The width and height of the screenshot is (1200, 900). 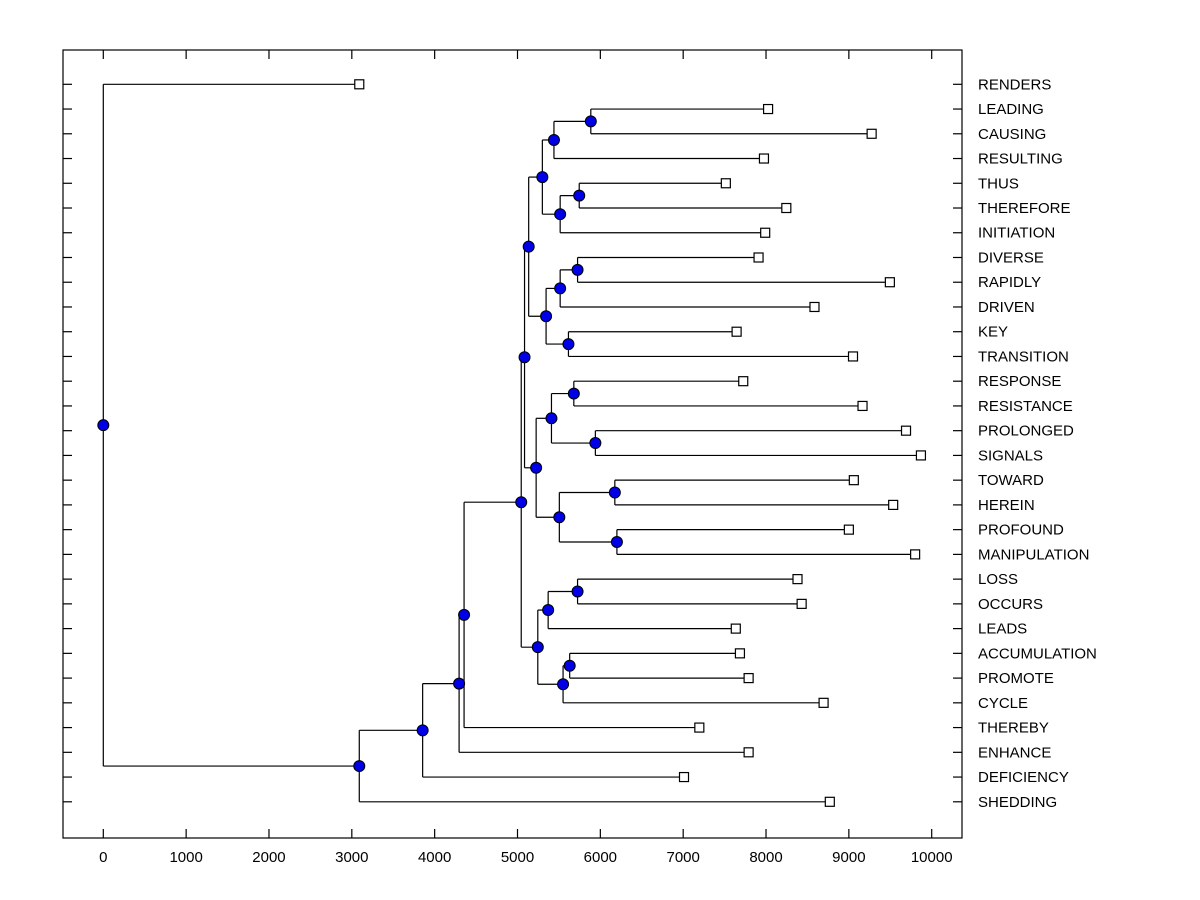 I want to click on leaf-label: RAPIDLY, so click(x=1009, y=282).